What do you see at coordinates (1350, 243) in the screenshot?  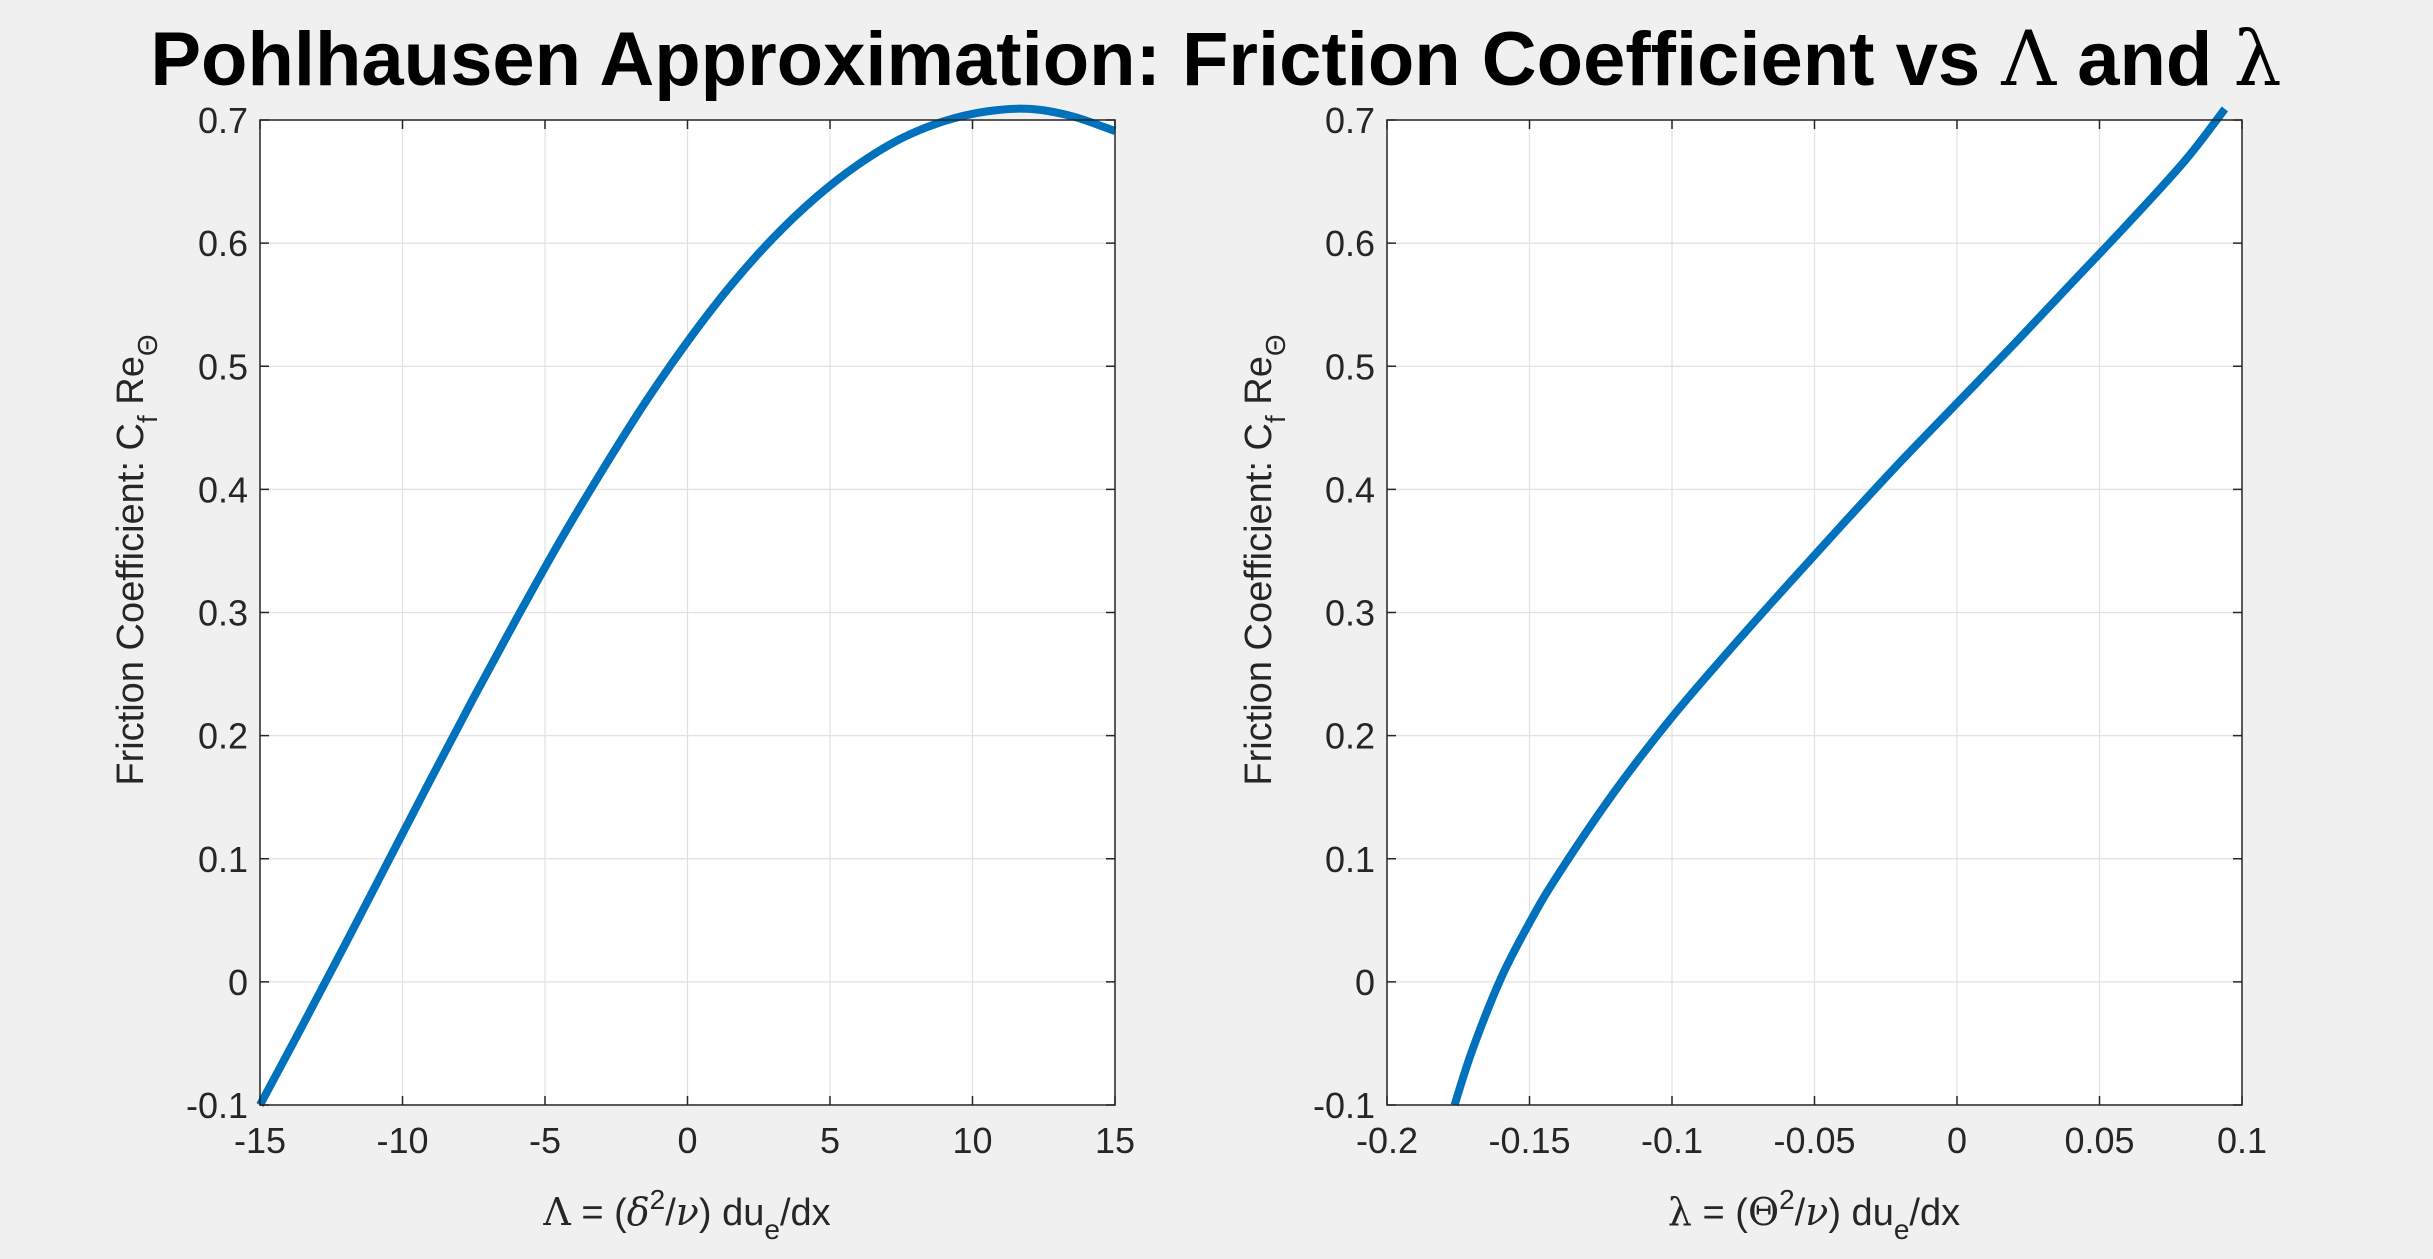 I see `right-y-tick-label: 0.6` at bounding box center [1350, 243].